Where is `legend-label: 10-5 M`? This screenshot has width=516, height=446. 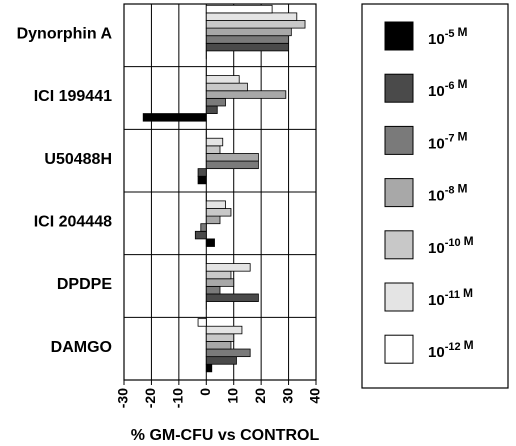 legend-label: 10-5 M is located at coordinates (447, 36).